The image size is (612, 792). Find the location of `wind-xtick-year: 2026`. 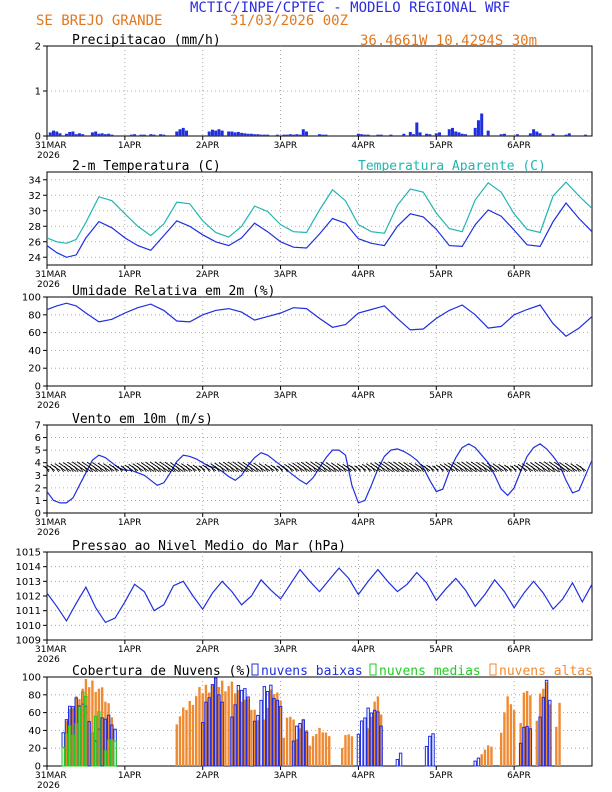

wind-xtick-year: 2026 is located at coordinates (48, 533).